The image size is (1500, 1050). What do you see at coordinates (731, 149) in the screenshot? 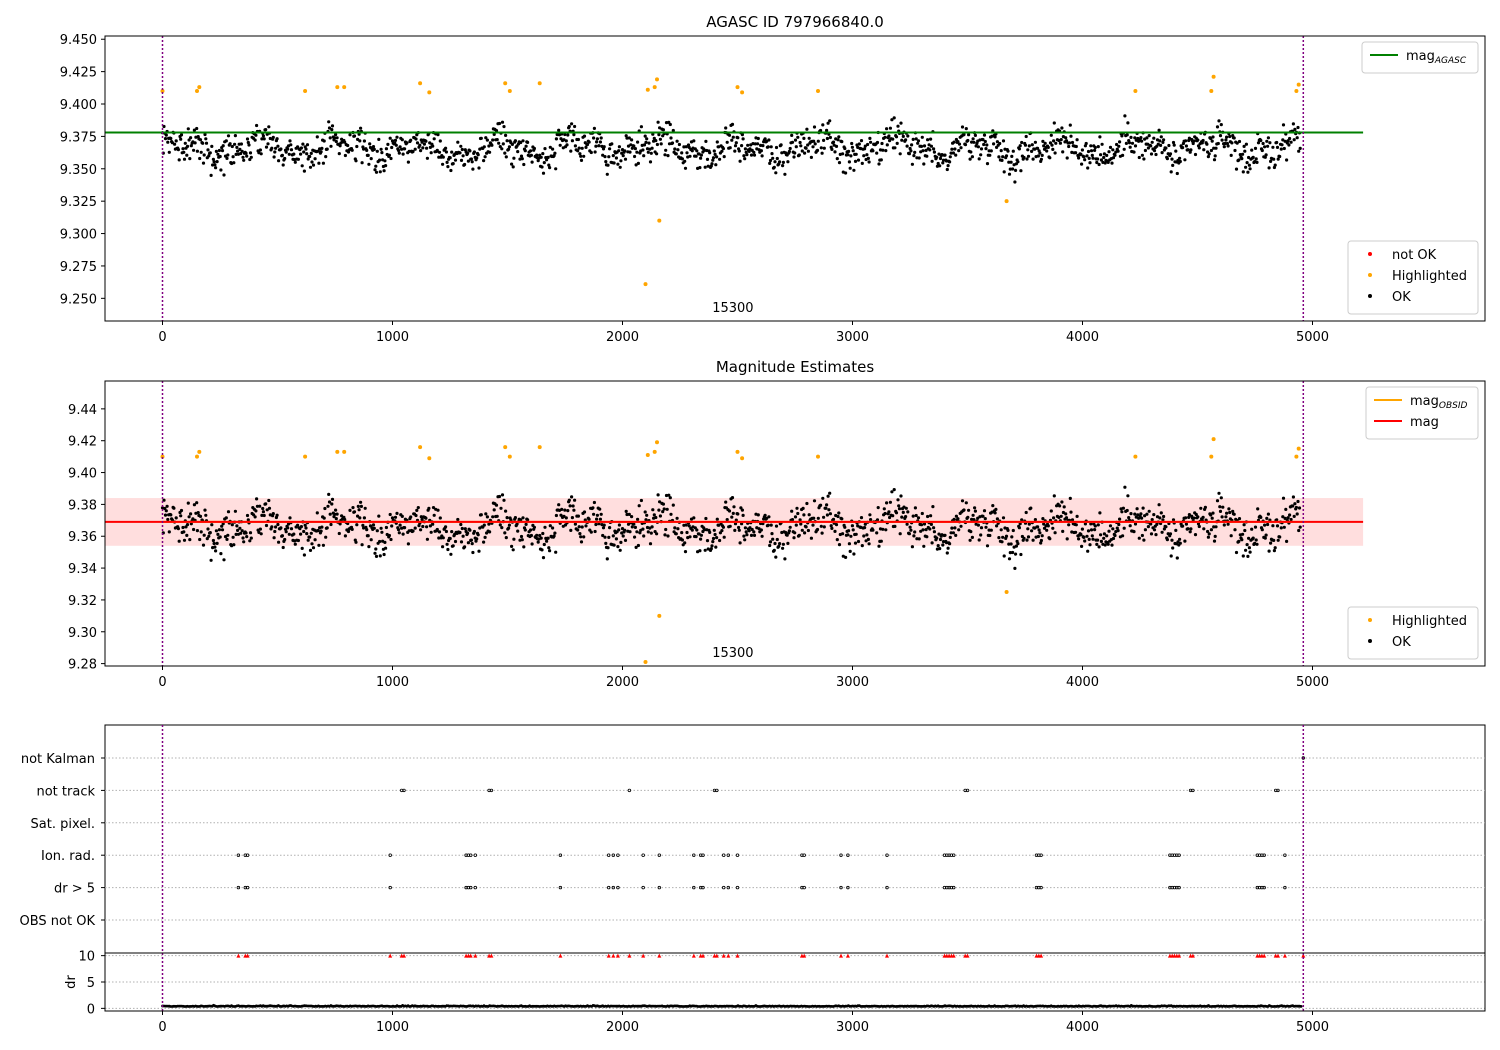
I see `ok-points` at bounding box center [731, 149].